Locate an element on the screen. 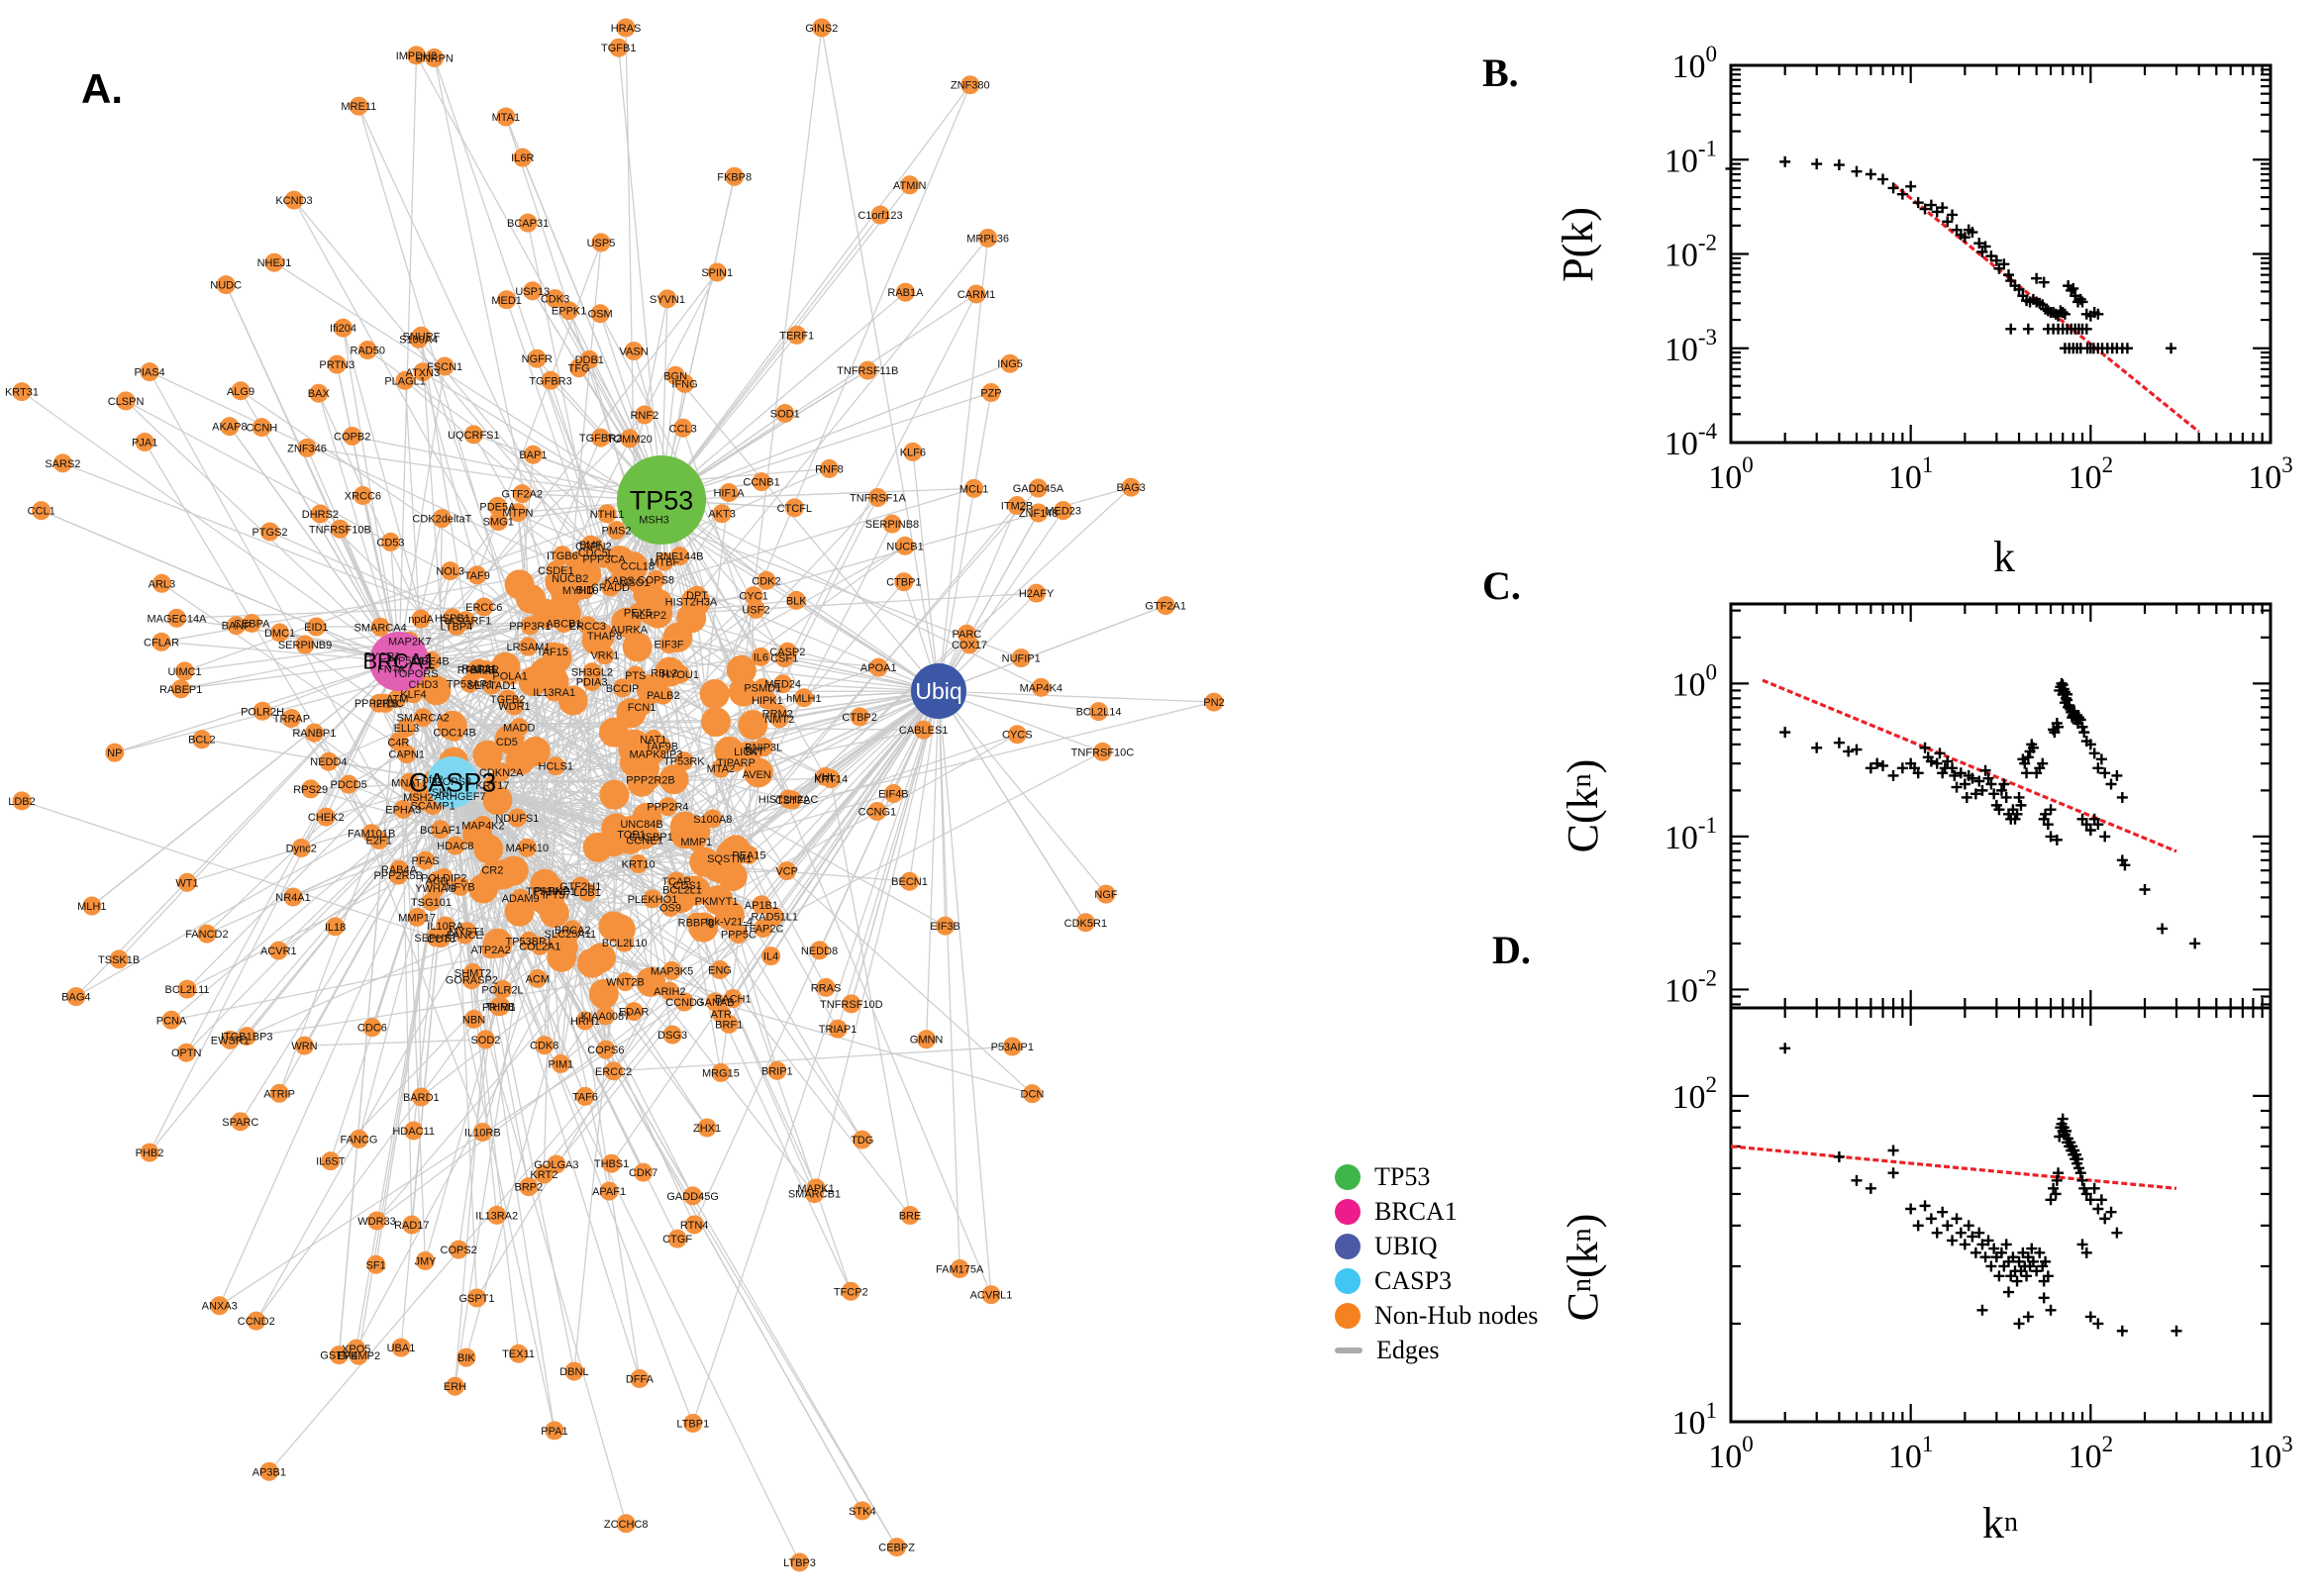 The image size is (2323, 1596). network-node-label: APAF1 is located at coordinates (609, 1192).